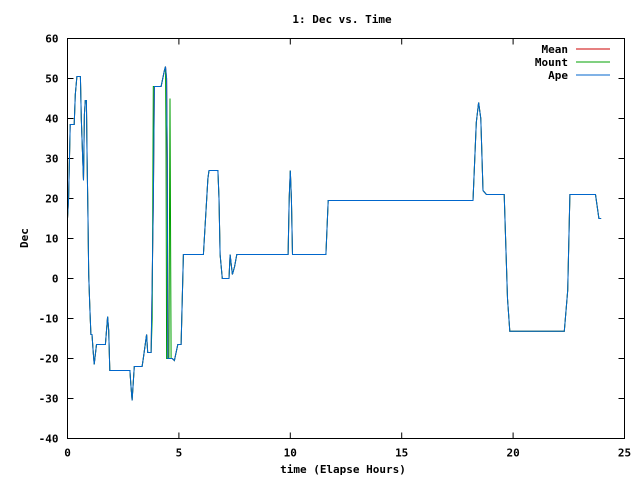 This screenshot has width=640, height=480. Describe the element at coordinates (24, 238) in the screenshot. I see `y-axis-label: Dec` at that location.